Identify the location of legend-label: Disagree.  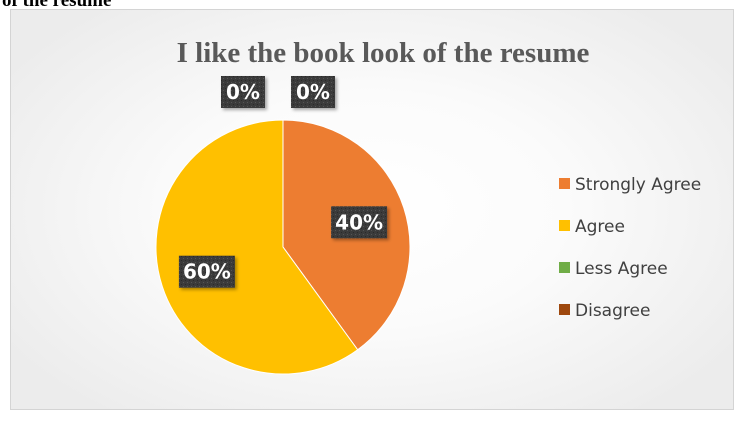
(612, 311).